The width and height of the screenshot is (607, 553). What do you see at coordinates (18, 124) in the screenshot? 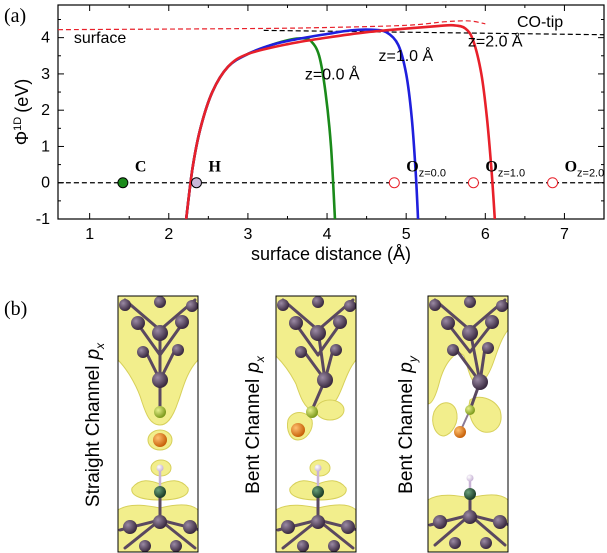
I see `y-axis-label-superscript: 1D` at bounding box center [18, 124].